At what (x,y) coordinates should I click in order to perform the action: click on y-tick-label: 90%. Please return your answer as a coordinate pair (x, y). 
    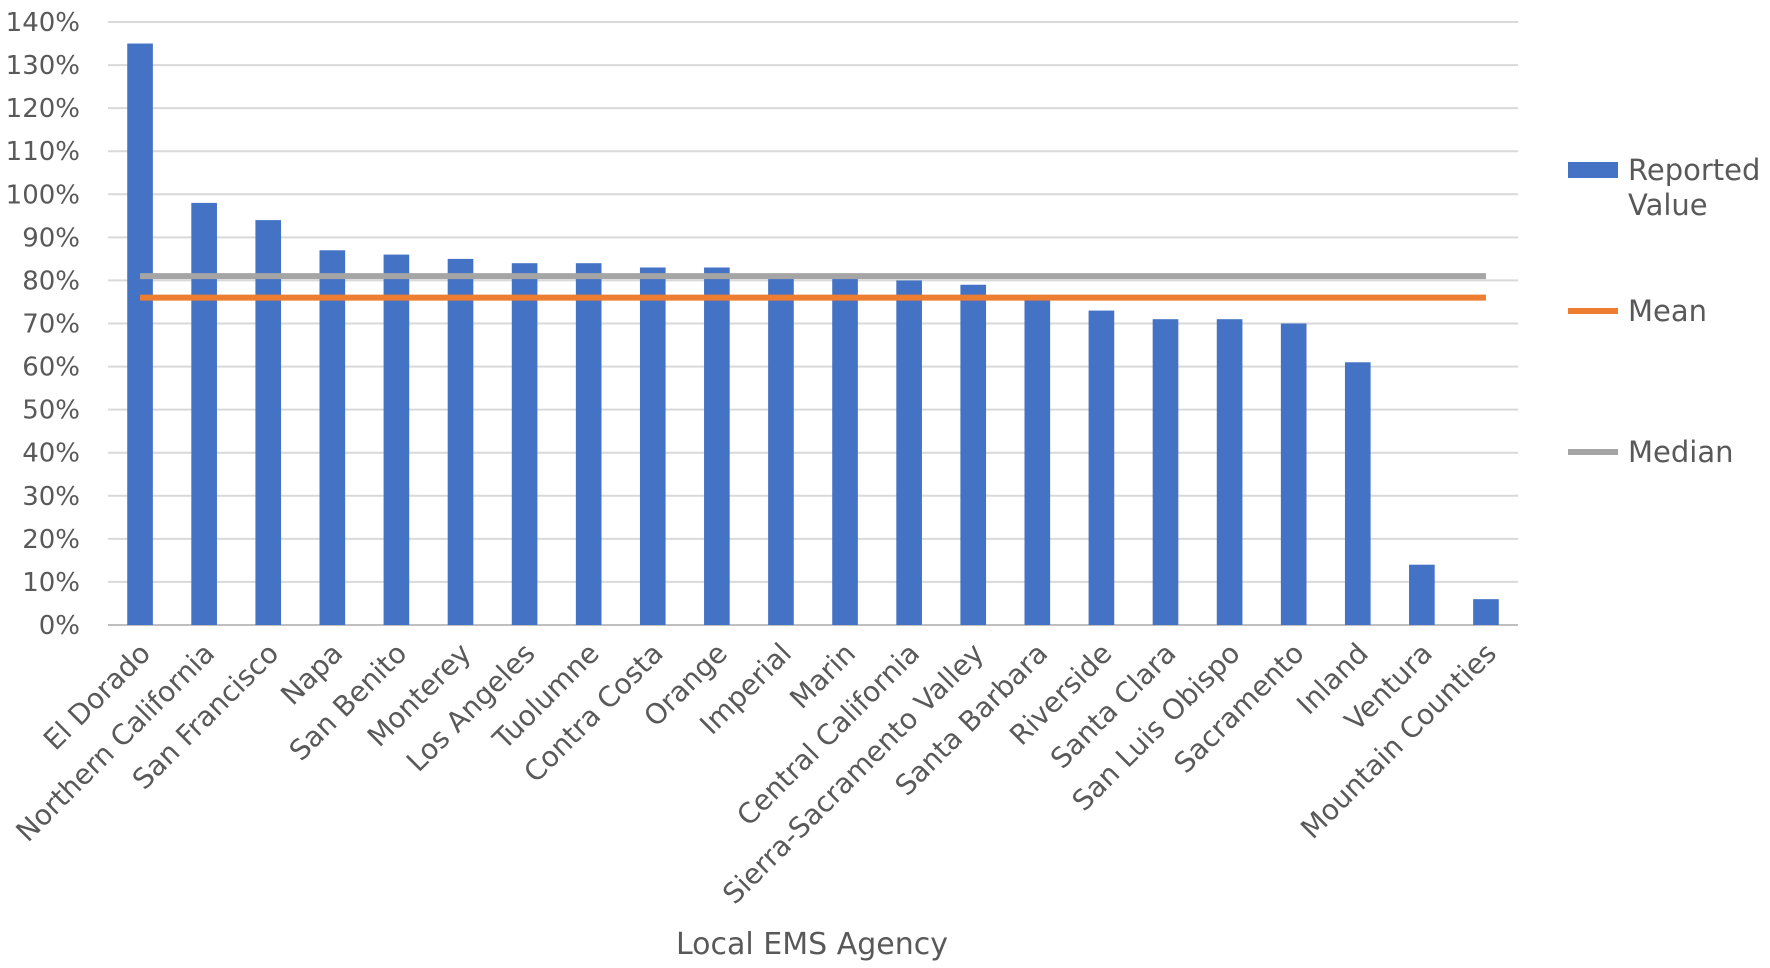
    Looking at the image, I should click on (51, 238).